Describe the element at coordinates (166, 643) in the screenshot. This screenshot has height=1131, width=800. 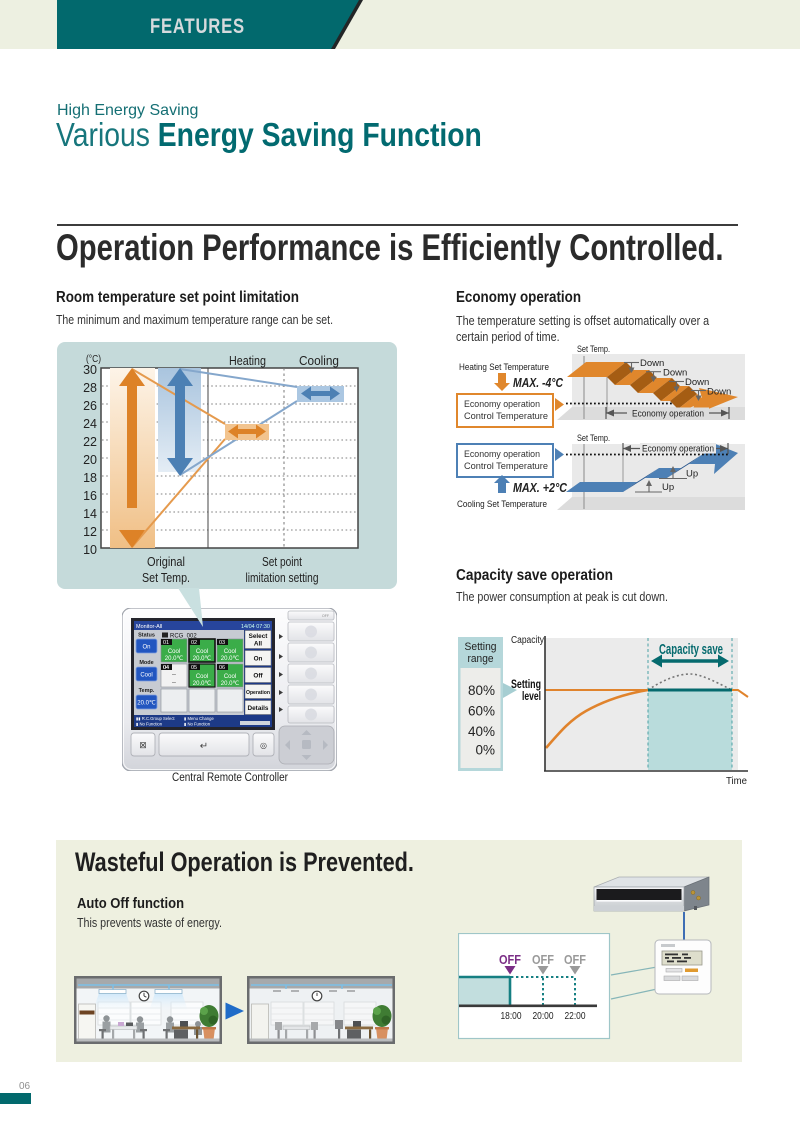
I see `svg-text: 01` at that location.